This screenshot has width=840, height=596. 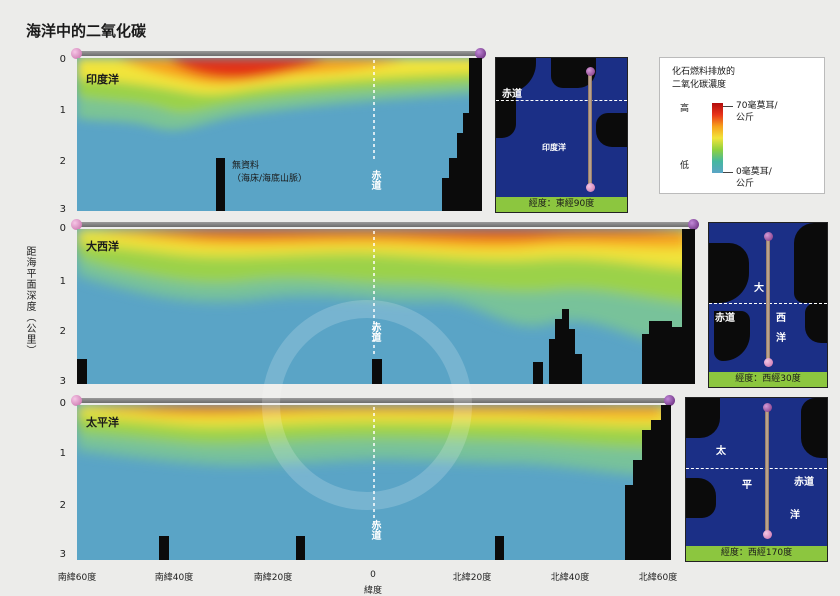 I want to click on no-data-annotation: 無資料 （海床/海底山脈）, so click(x=269, y=173).